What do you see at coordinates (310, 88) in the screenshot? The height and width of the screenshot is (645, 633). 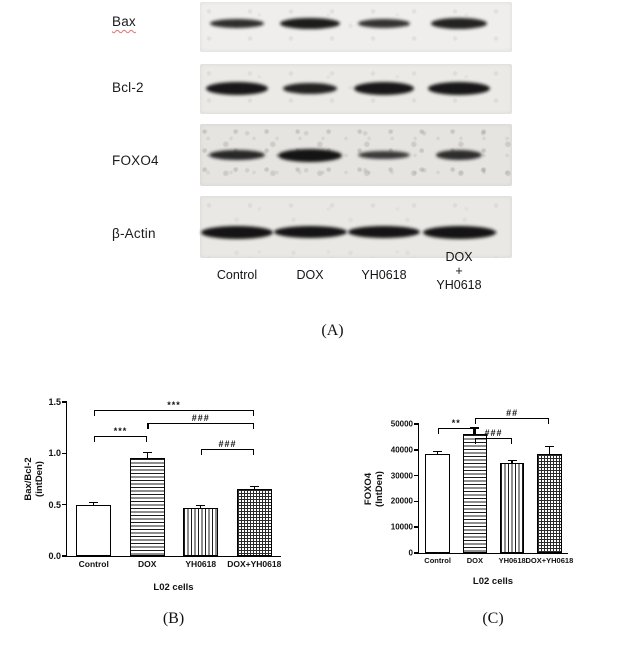 I see `band-bcl2-lane2` at bounding box center [310, 88].